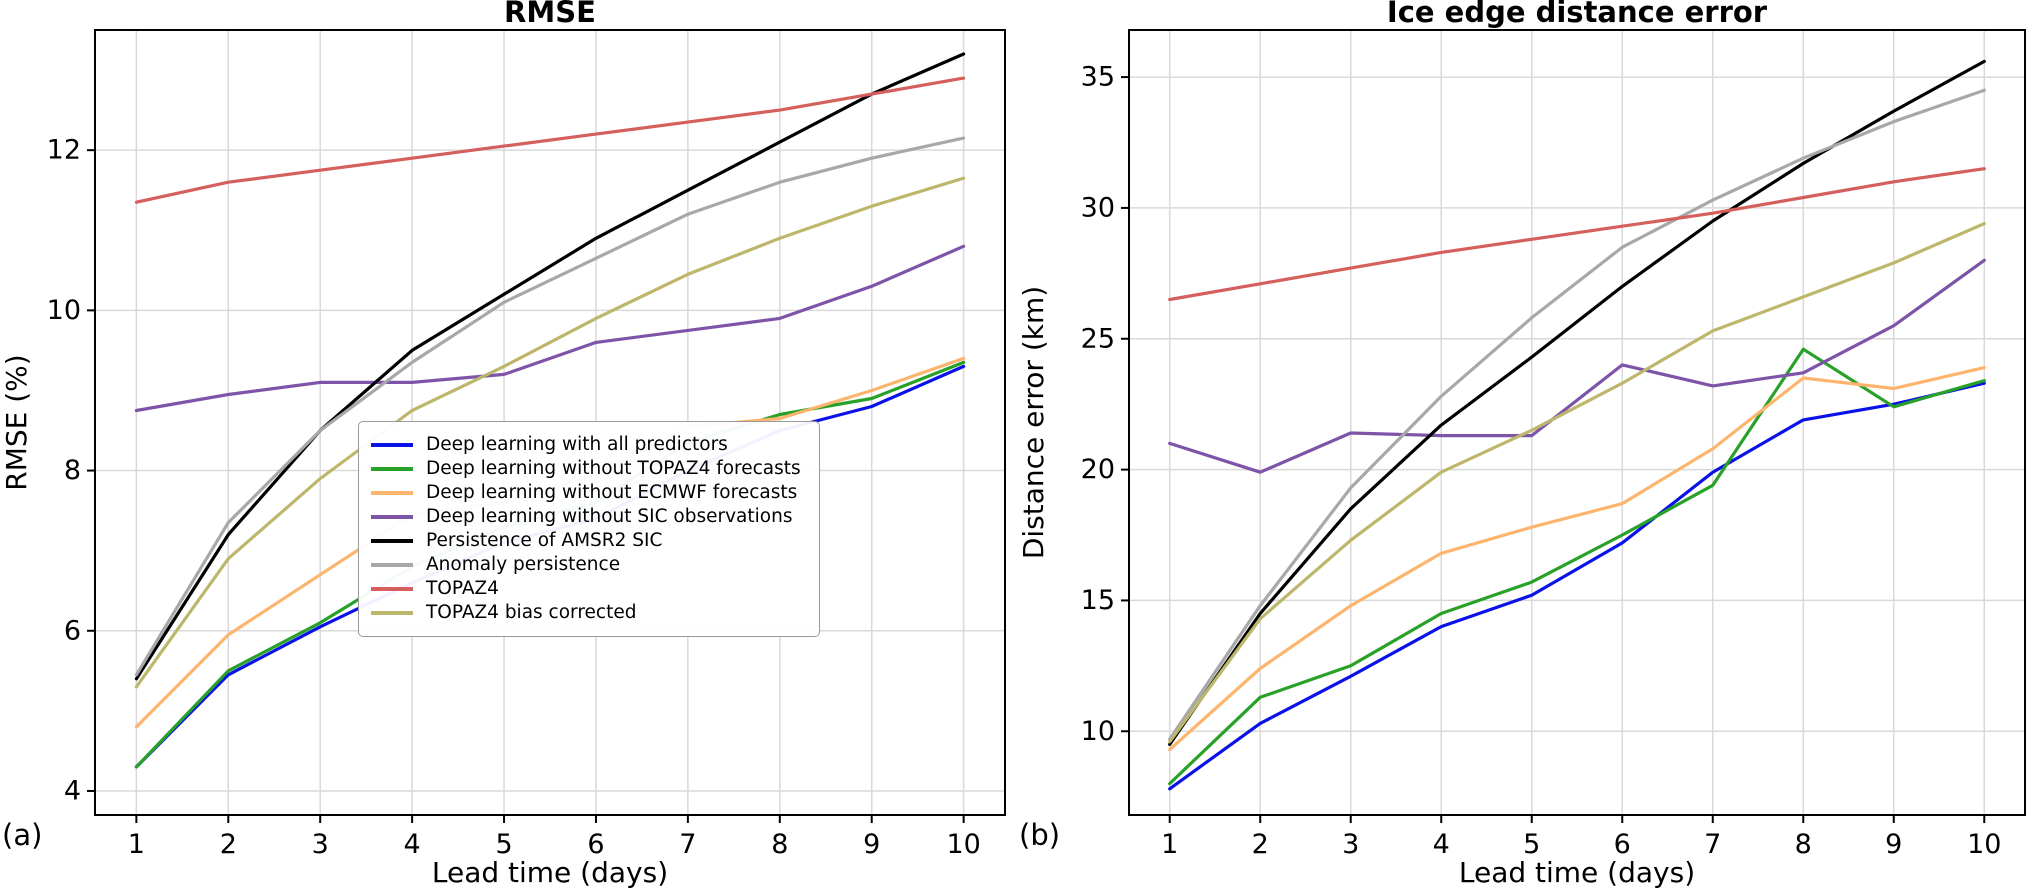  I want to click on legend-label: Persistence of AMSR2 SIC, so click(544, 540).